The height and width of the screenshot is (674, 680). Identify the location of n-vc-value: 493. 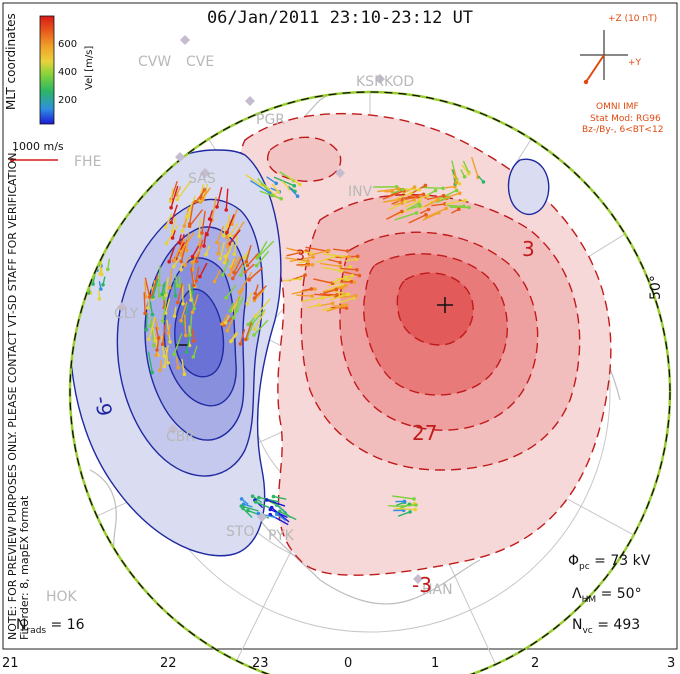
(627, 625).